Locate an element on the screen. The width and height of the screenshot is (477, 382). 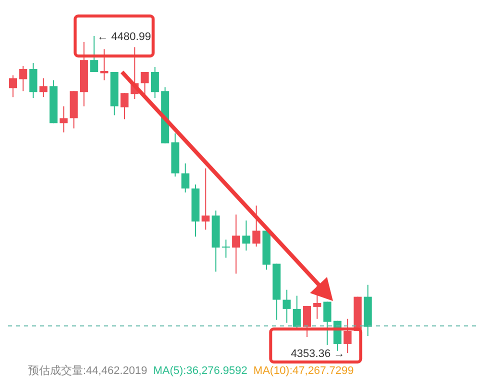
annotation: 4353.36 → is located at coordinates (317, 354).